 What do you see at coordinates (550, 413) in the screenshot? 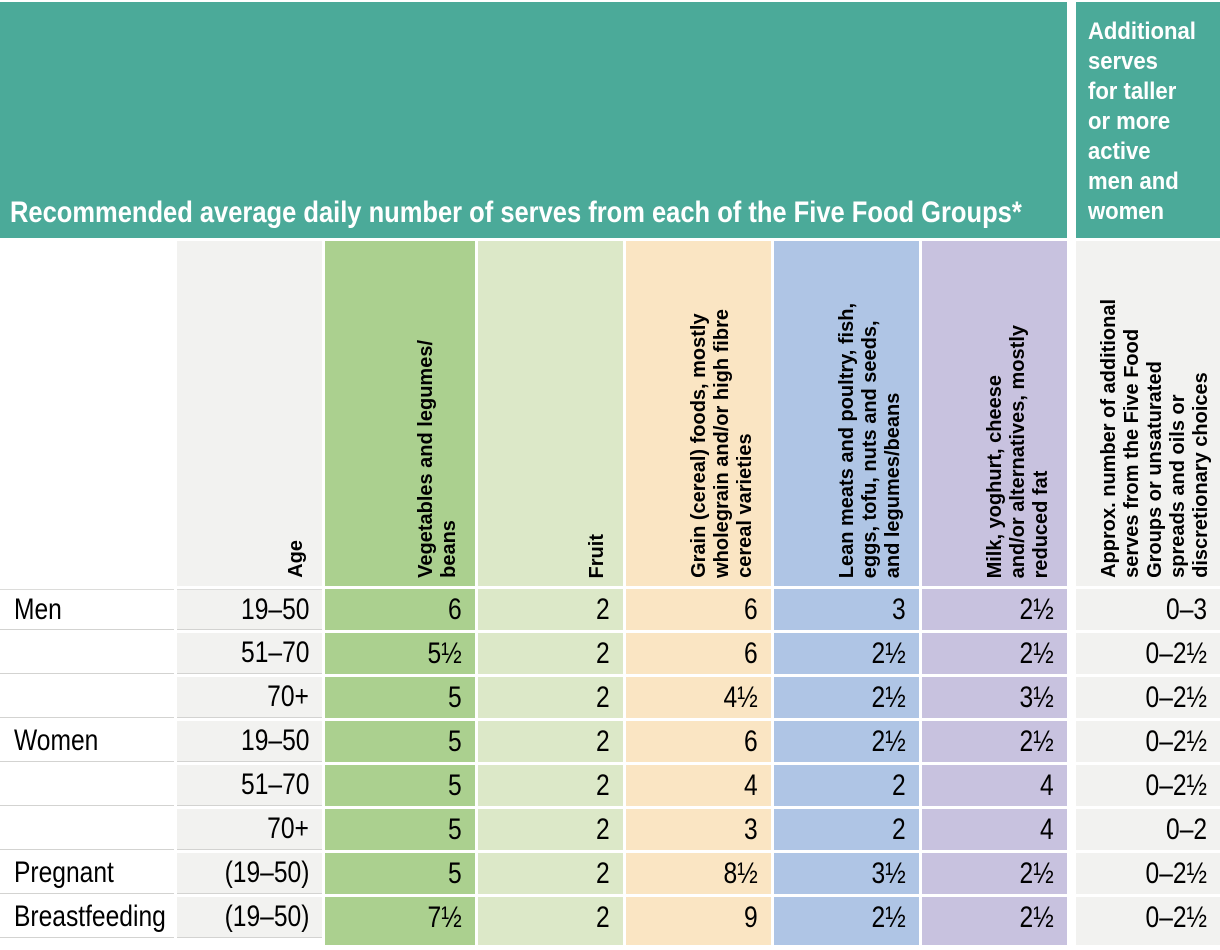
I see `column-header-fruit: Fruit` at bounding box center [550, 413].